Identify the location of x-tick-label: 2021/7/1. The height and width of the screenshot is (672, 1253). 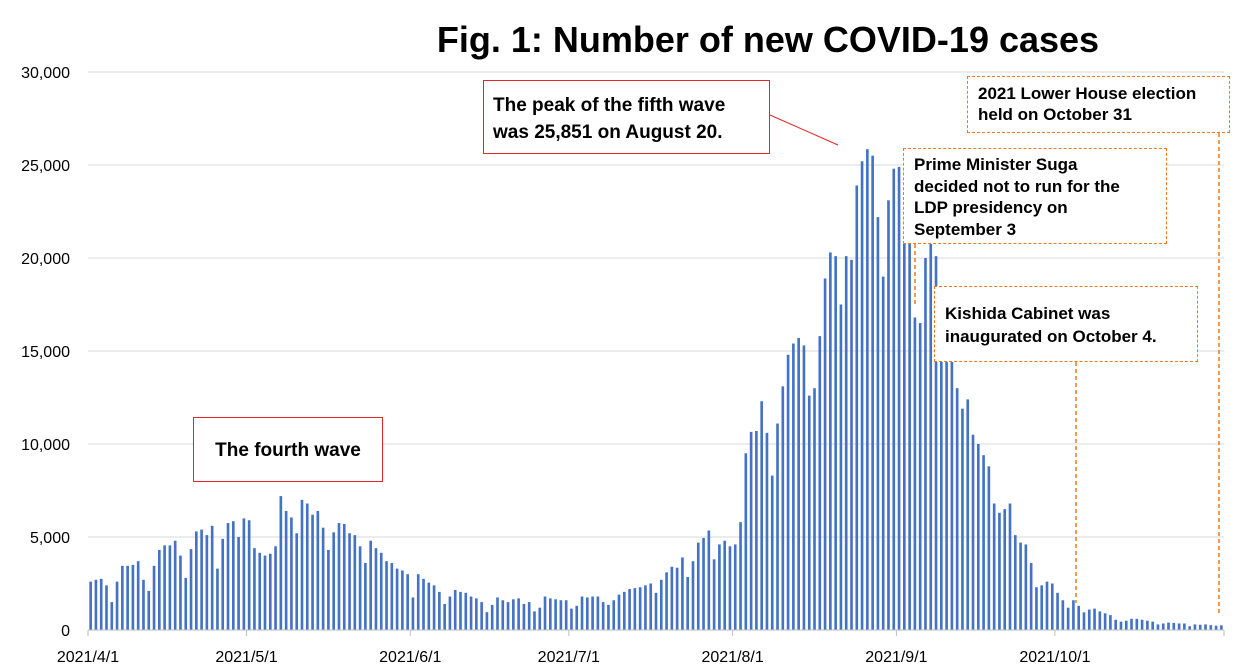
(569, 657).